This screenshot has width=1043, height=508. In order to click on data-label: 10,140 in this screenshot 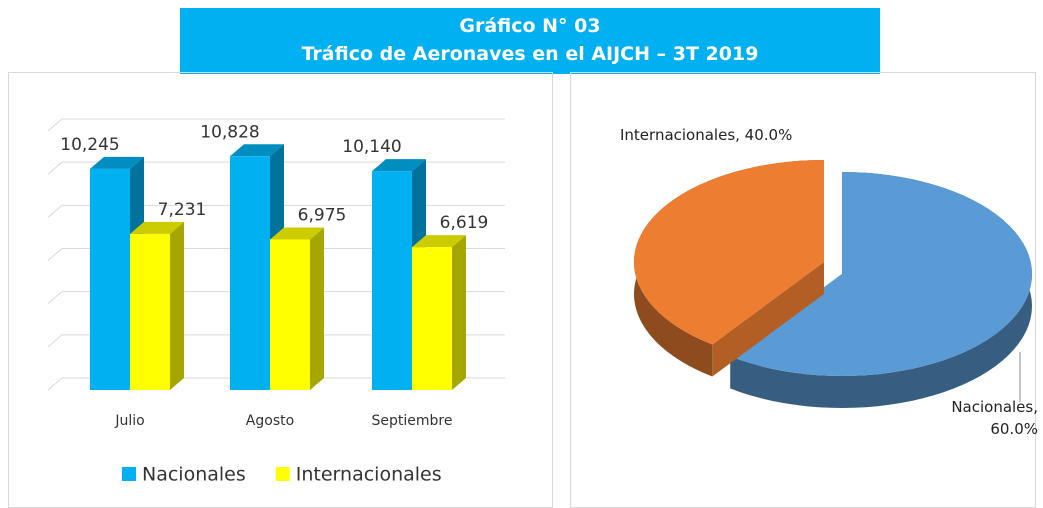, I will do `click(371, 147)`.